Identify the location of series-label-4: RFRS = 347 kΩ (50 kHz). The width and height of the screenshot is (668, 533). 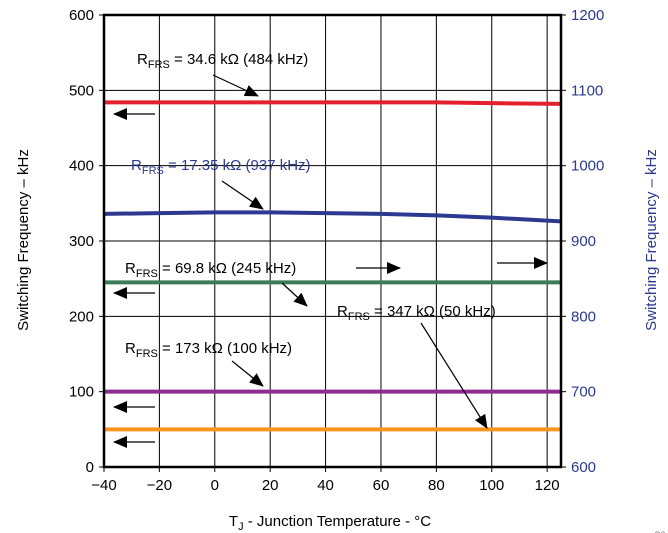
(416, 313).